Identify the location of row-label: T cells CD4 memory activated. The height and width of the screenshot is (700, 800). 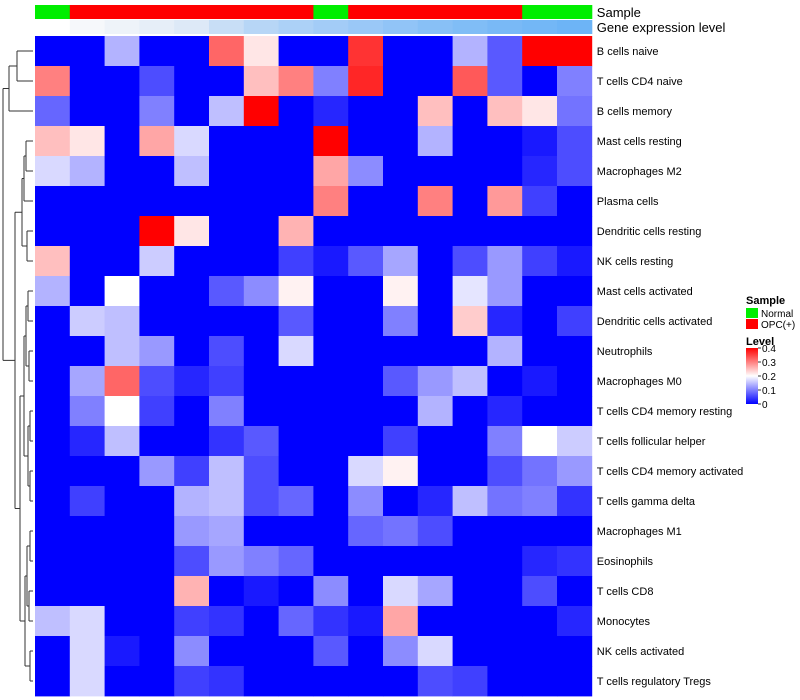
(670, 472).